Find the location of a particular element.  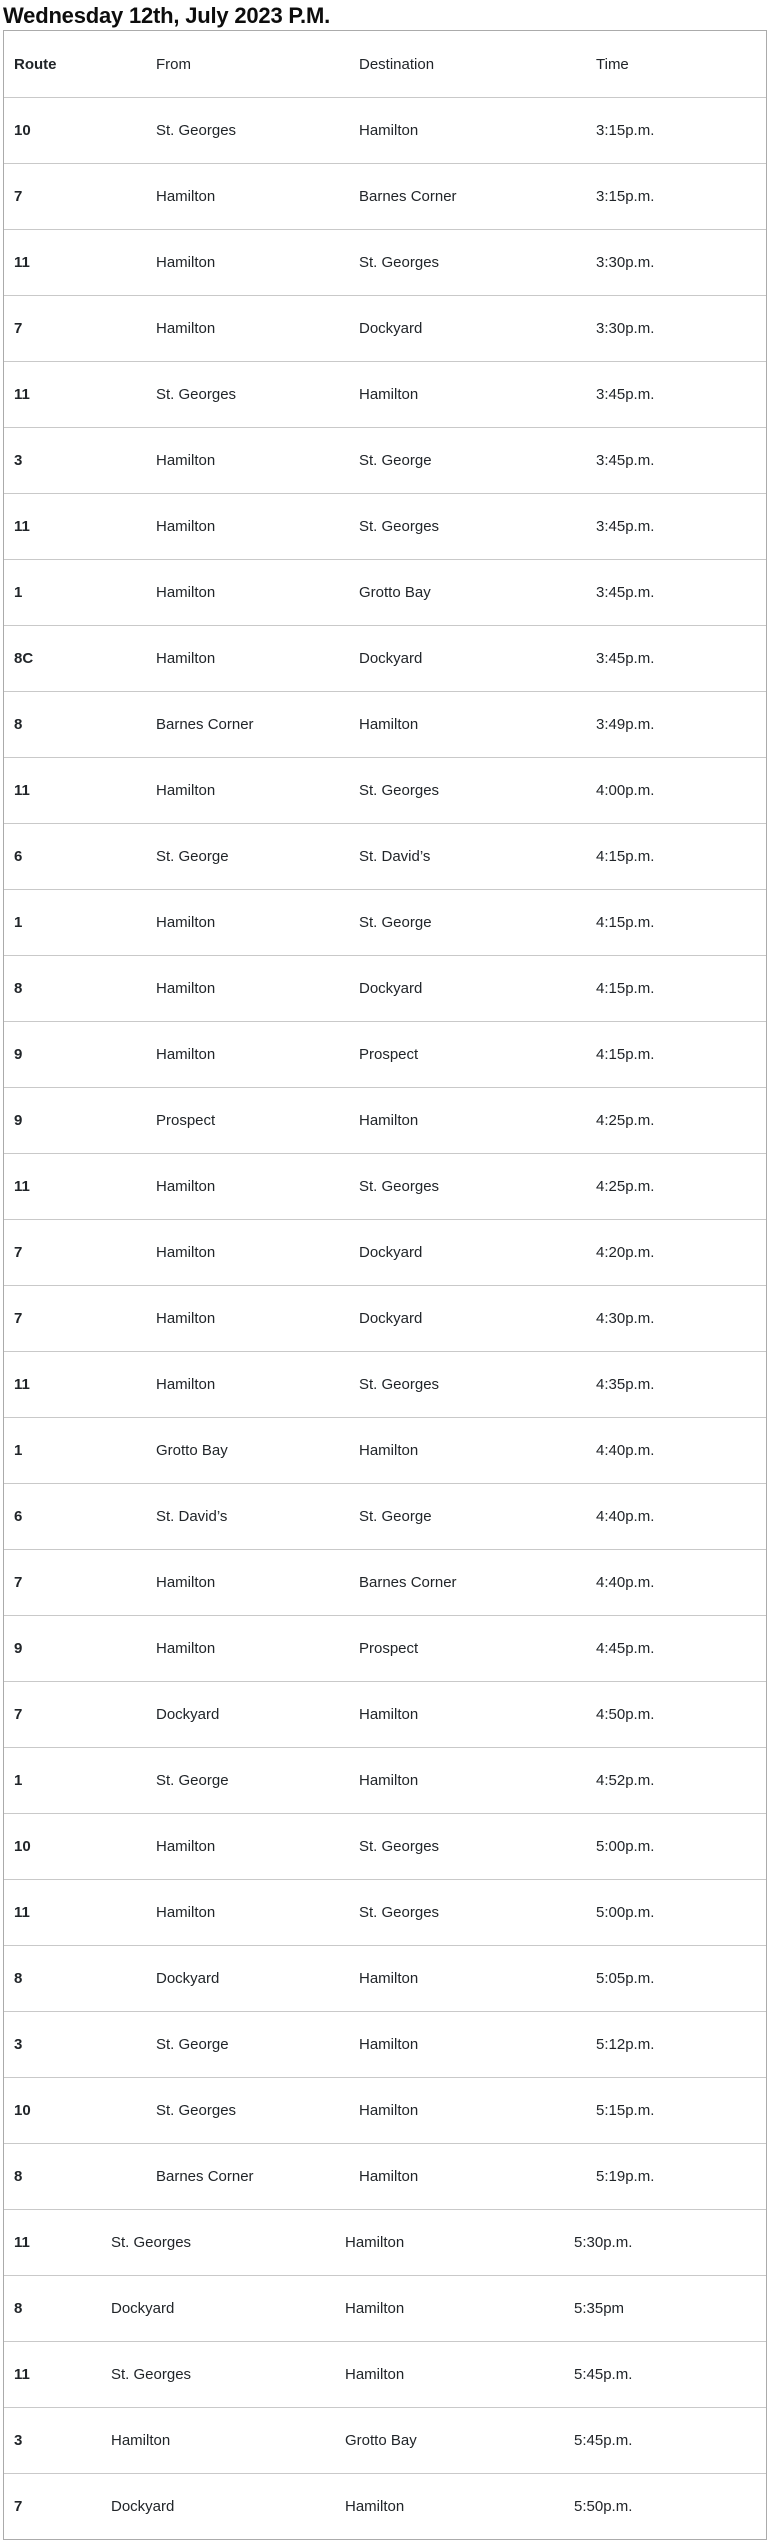

table-row: 8 Barnes Corner Hamilton 3:49p.m. is located at coordinates (385, 724).